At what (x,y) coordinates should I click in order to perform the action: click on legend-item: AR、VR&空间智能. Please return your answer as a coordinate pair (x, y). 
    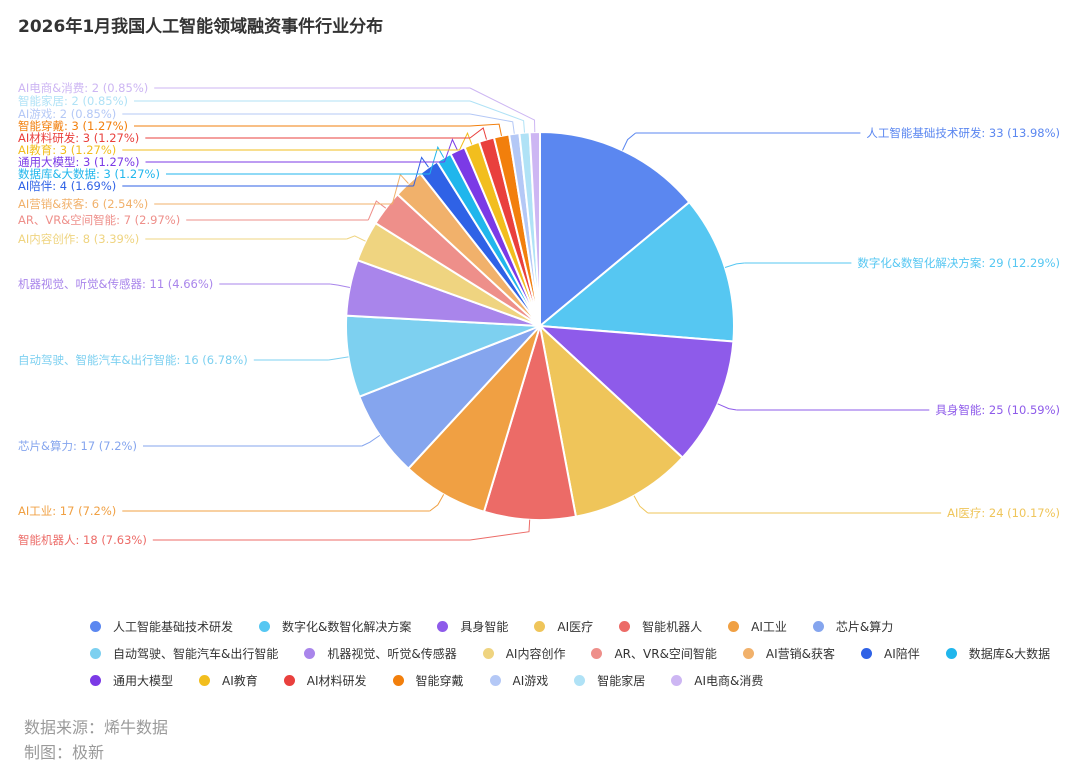
    Looking at the image, I should click on (654, 653).